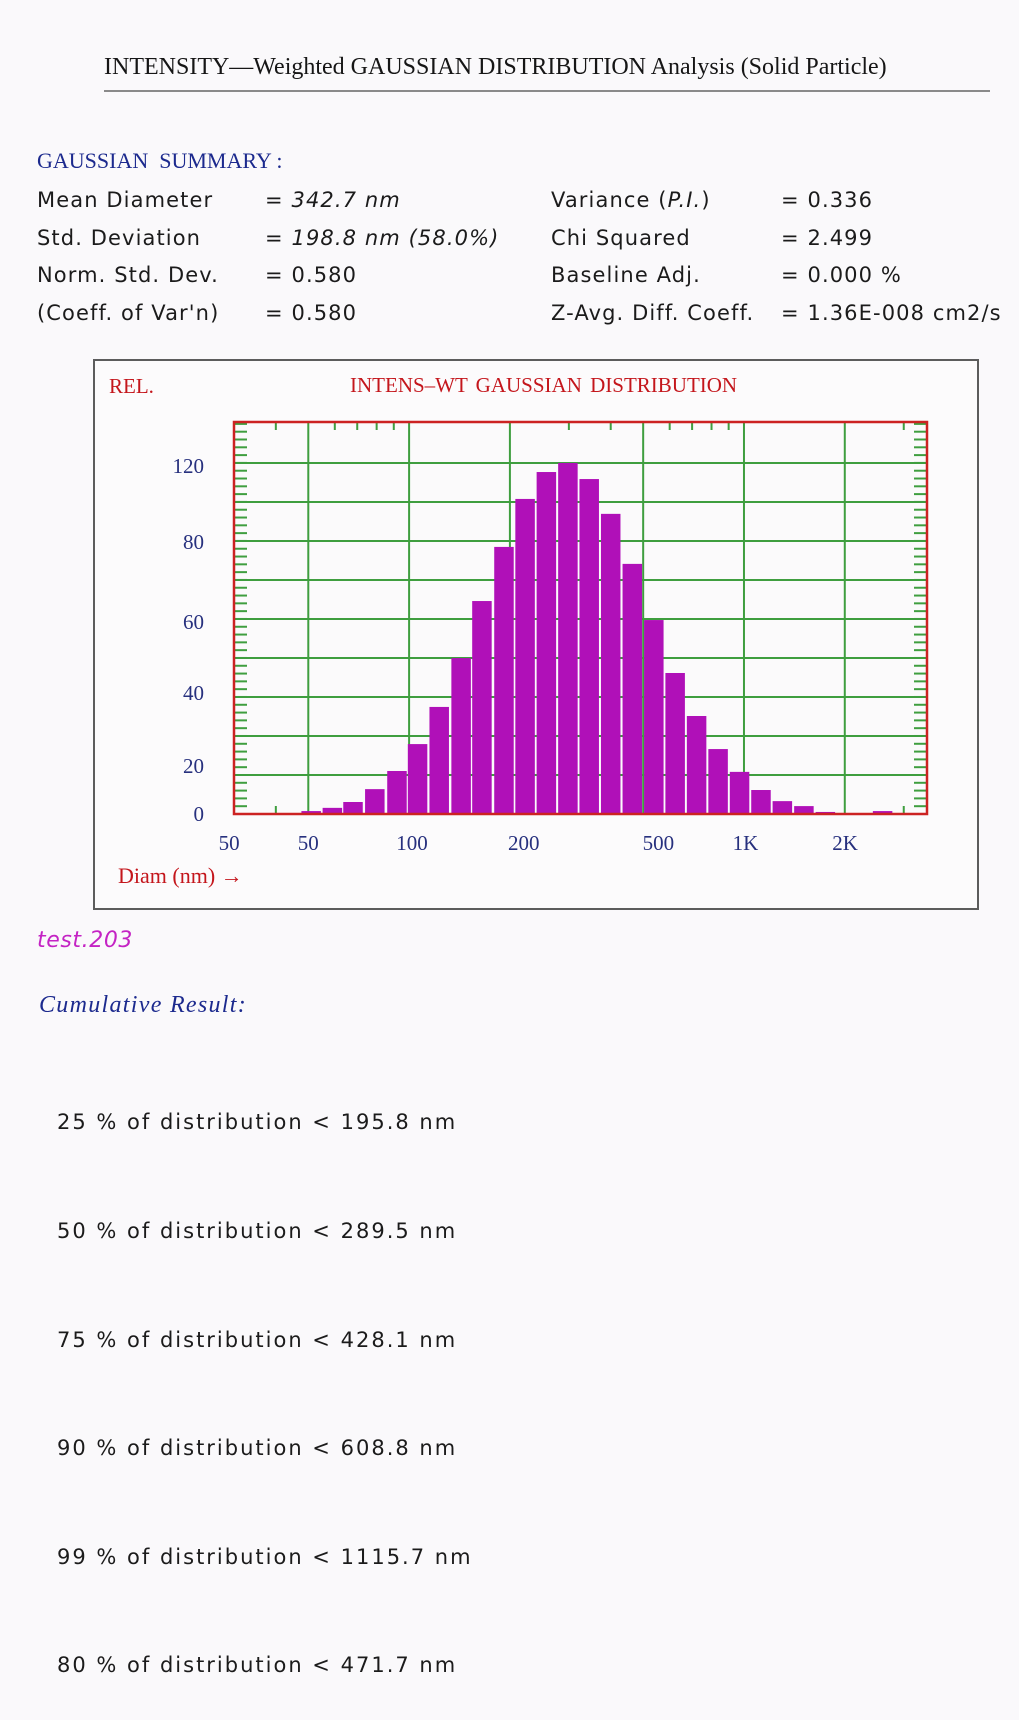 This screenshot has height=1720, width=1019. I want to click on cumulative-row: 99 % of distribution < 1115.7 nm, so click(265, 1557).